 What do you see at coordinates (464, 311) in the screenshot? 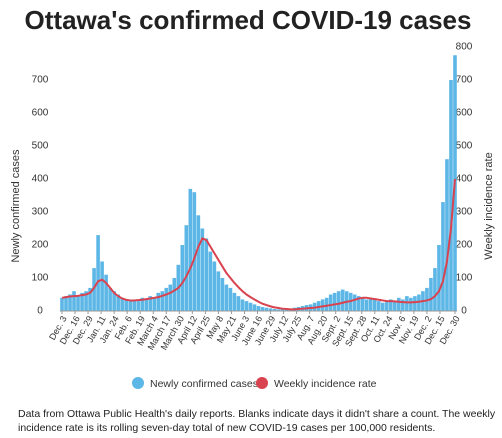
I see `y2-tick-label: 0` at bounding box center [464, 311].